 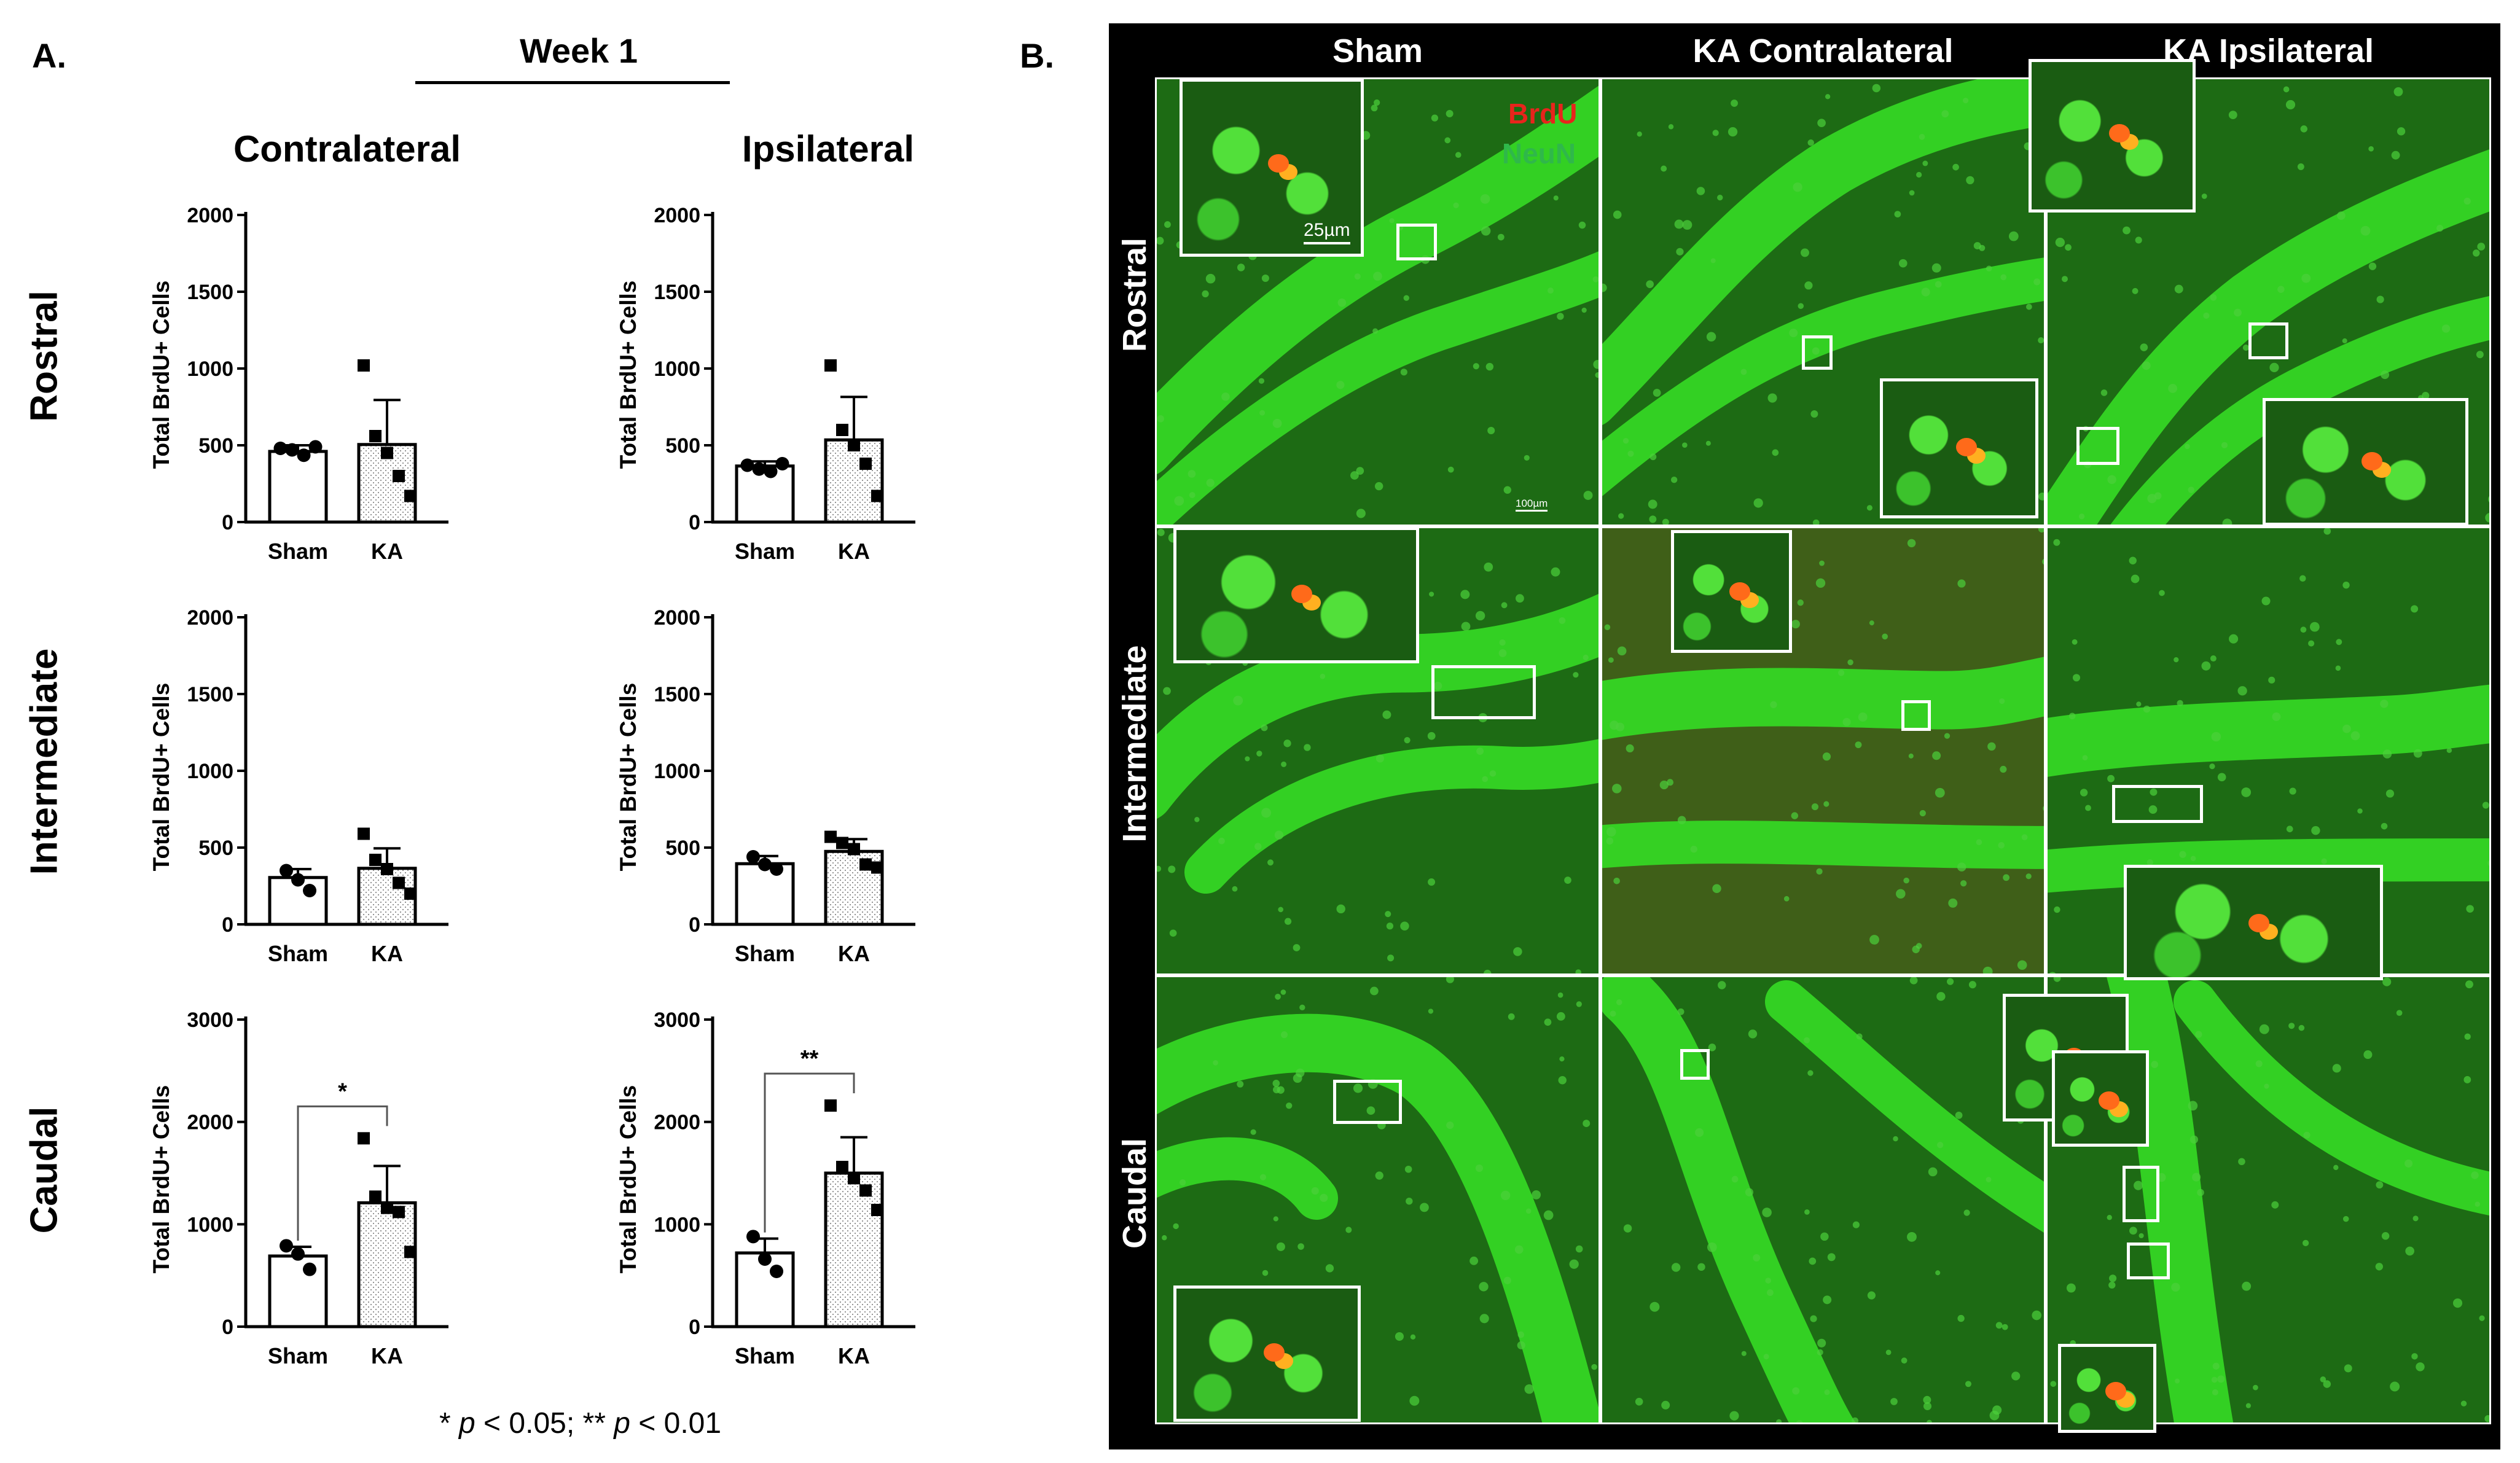 I want to click on chart-caudal-contralateral: Total BrdU+ Cells 0 1000 2000 3000 Sham KA *, so click(x=298, y=1188).